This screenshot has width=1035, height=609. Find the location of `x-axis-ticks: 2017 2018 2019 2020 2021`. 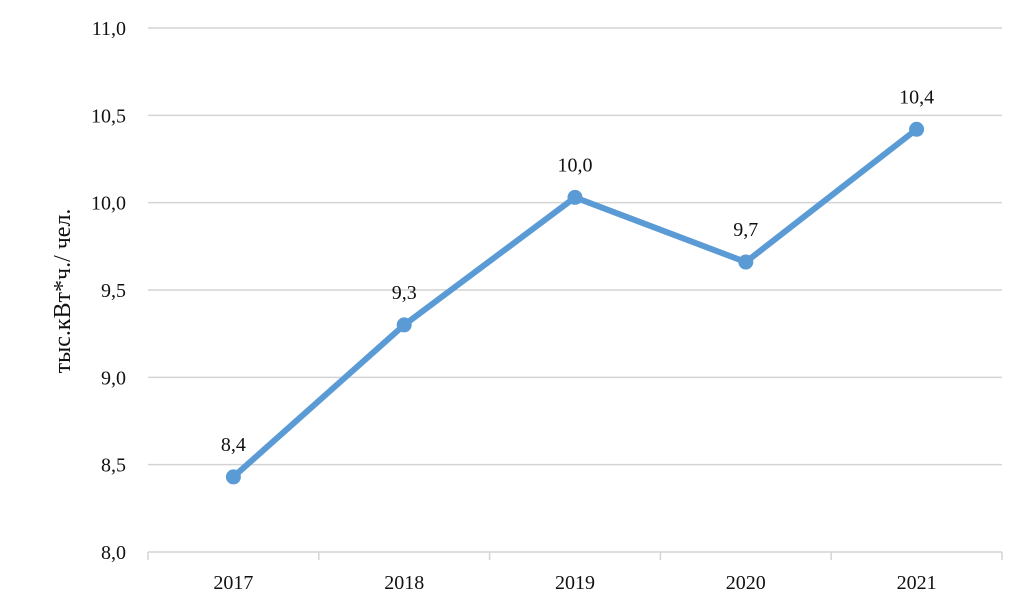

x-axis-ticks: 2017 2018 2019 2020 2021 is located at coordinates (575, 573).